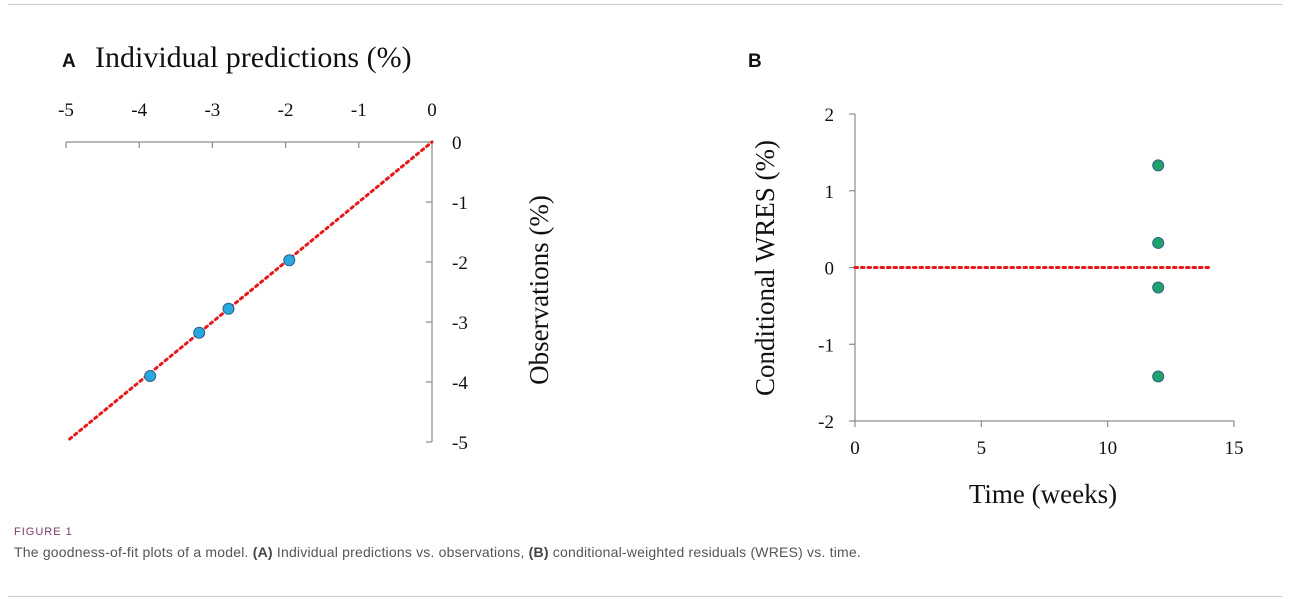 Image resolution: width=1290 pixels, height=599 pixels. I want to click on panel-a-ylabel: Observations (%), so click(539, 290).